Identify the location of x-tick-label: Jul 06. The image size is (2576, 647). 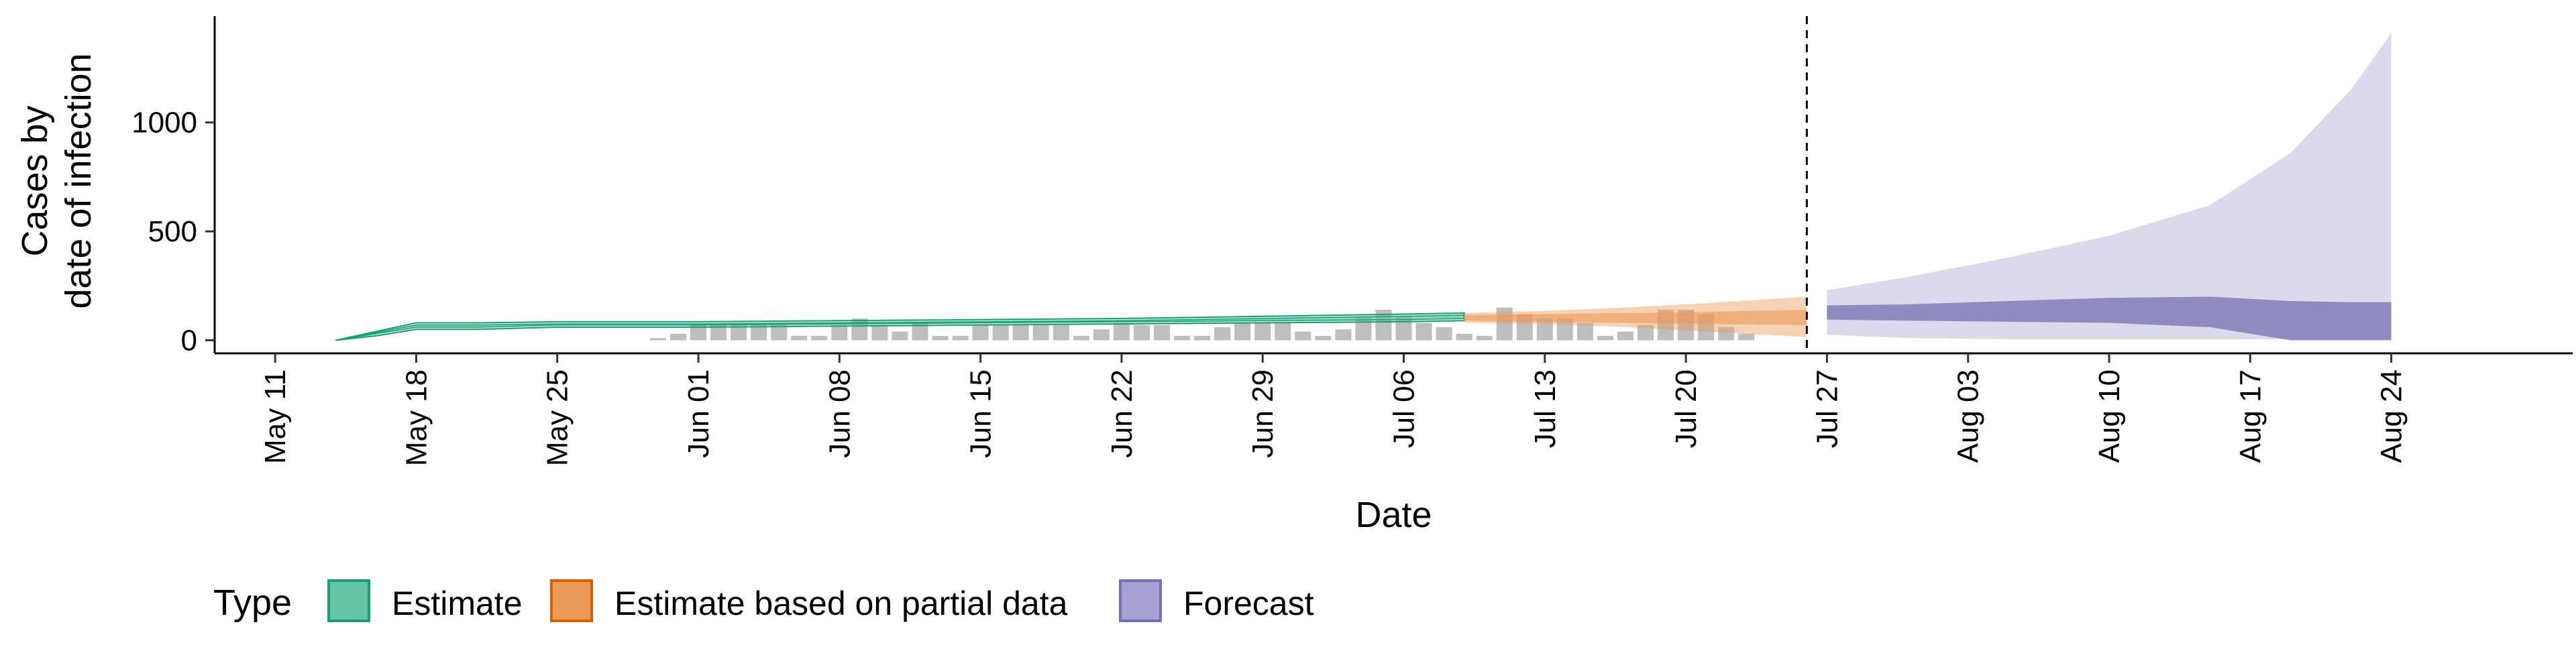
(1404, 408).